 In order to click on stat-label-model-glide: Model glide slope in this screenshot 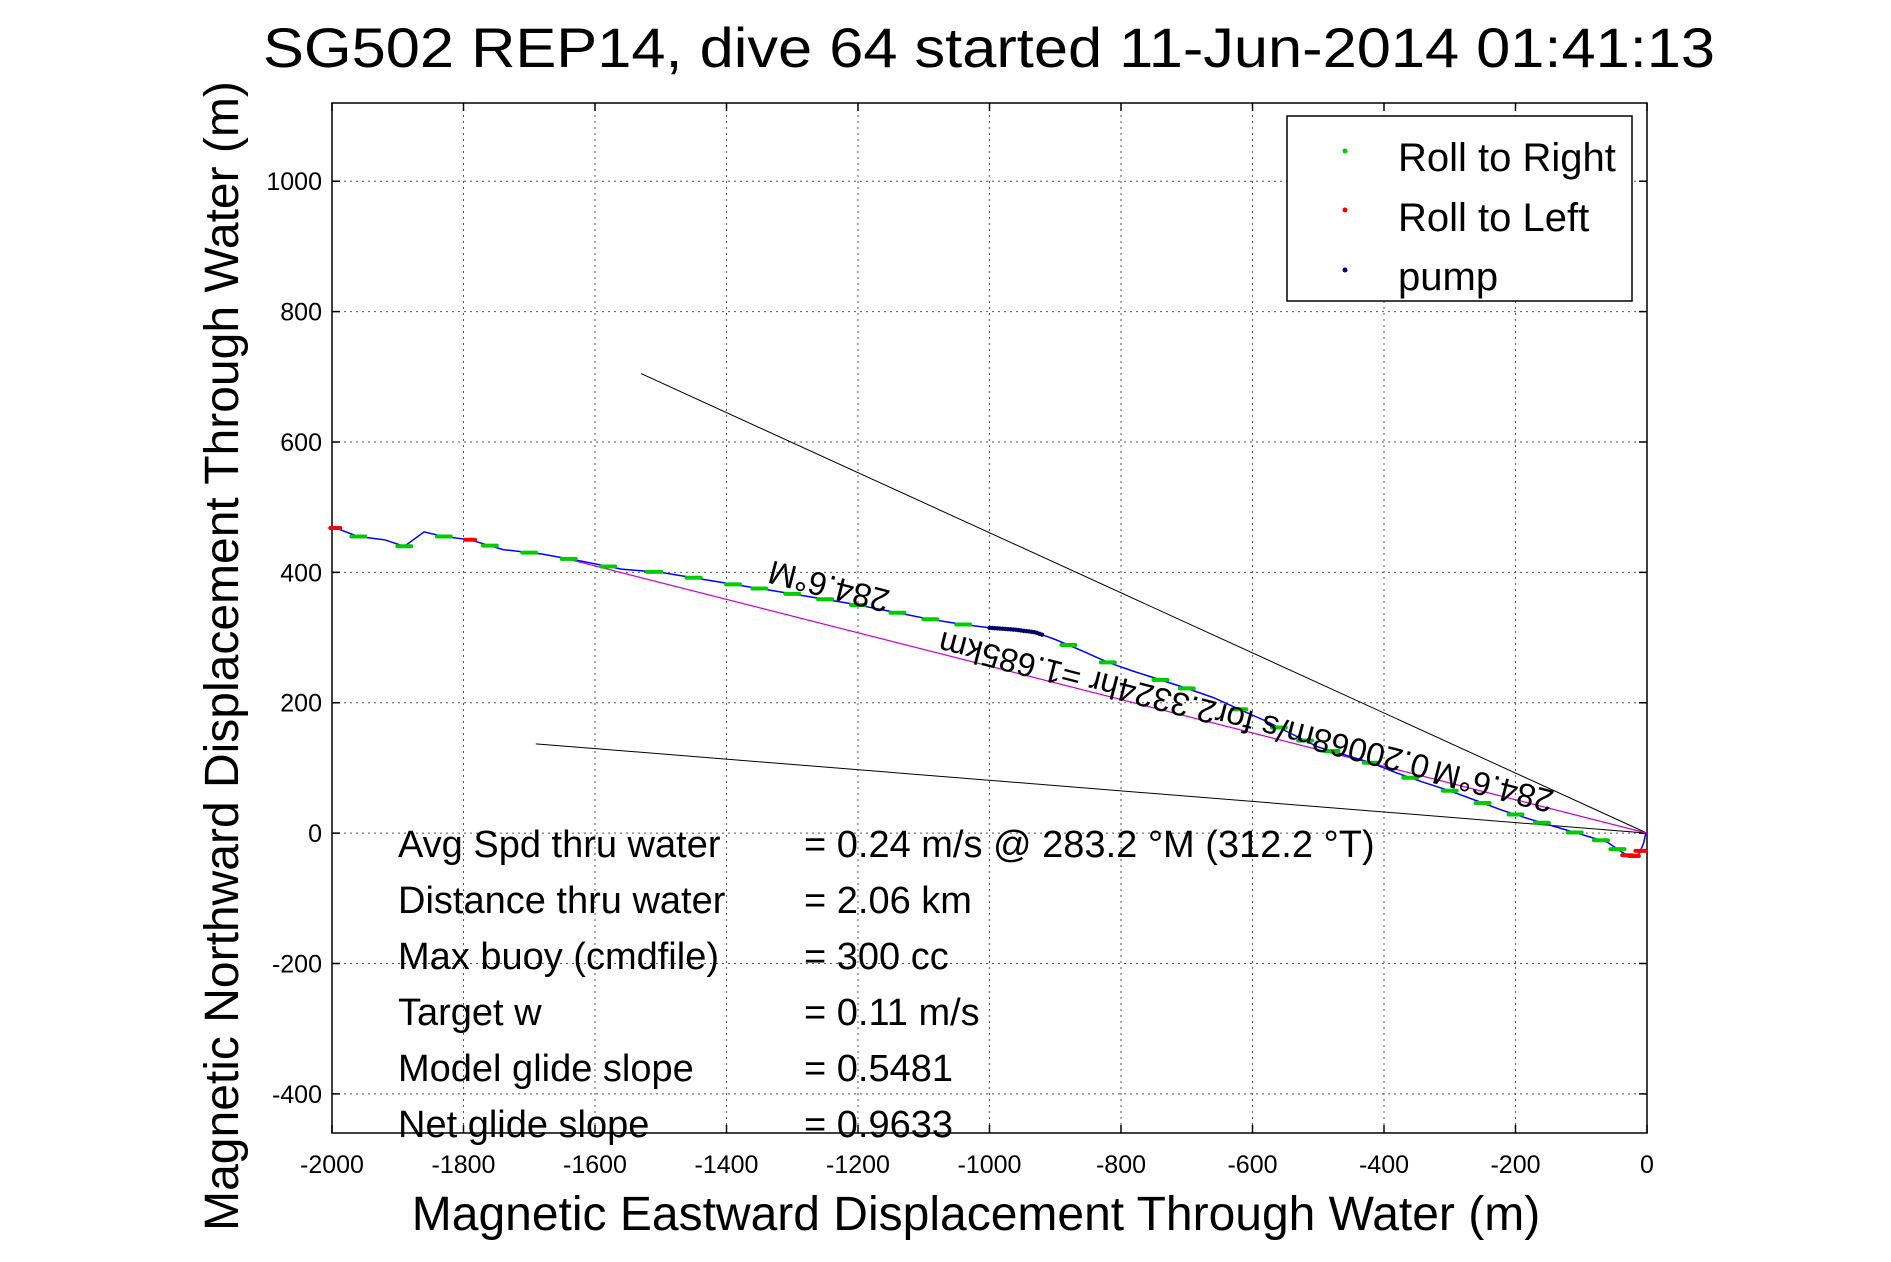, I will do `click(546, 1069)`.